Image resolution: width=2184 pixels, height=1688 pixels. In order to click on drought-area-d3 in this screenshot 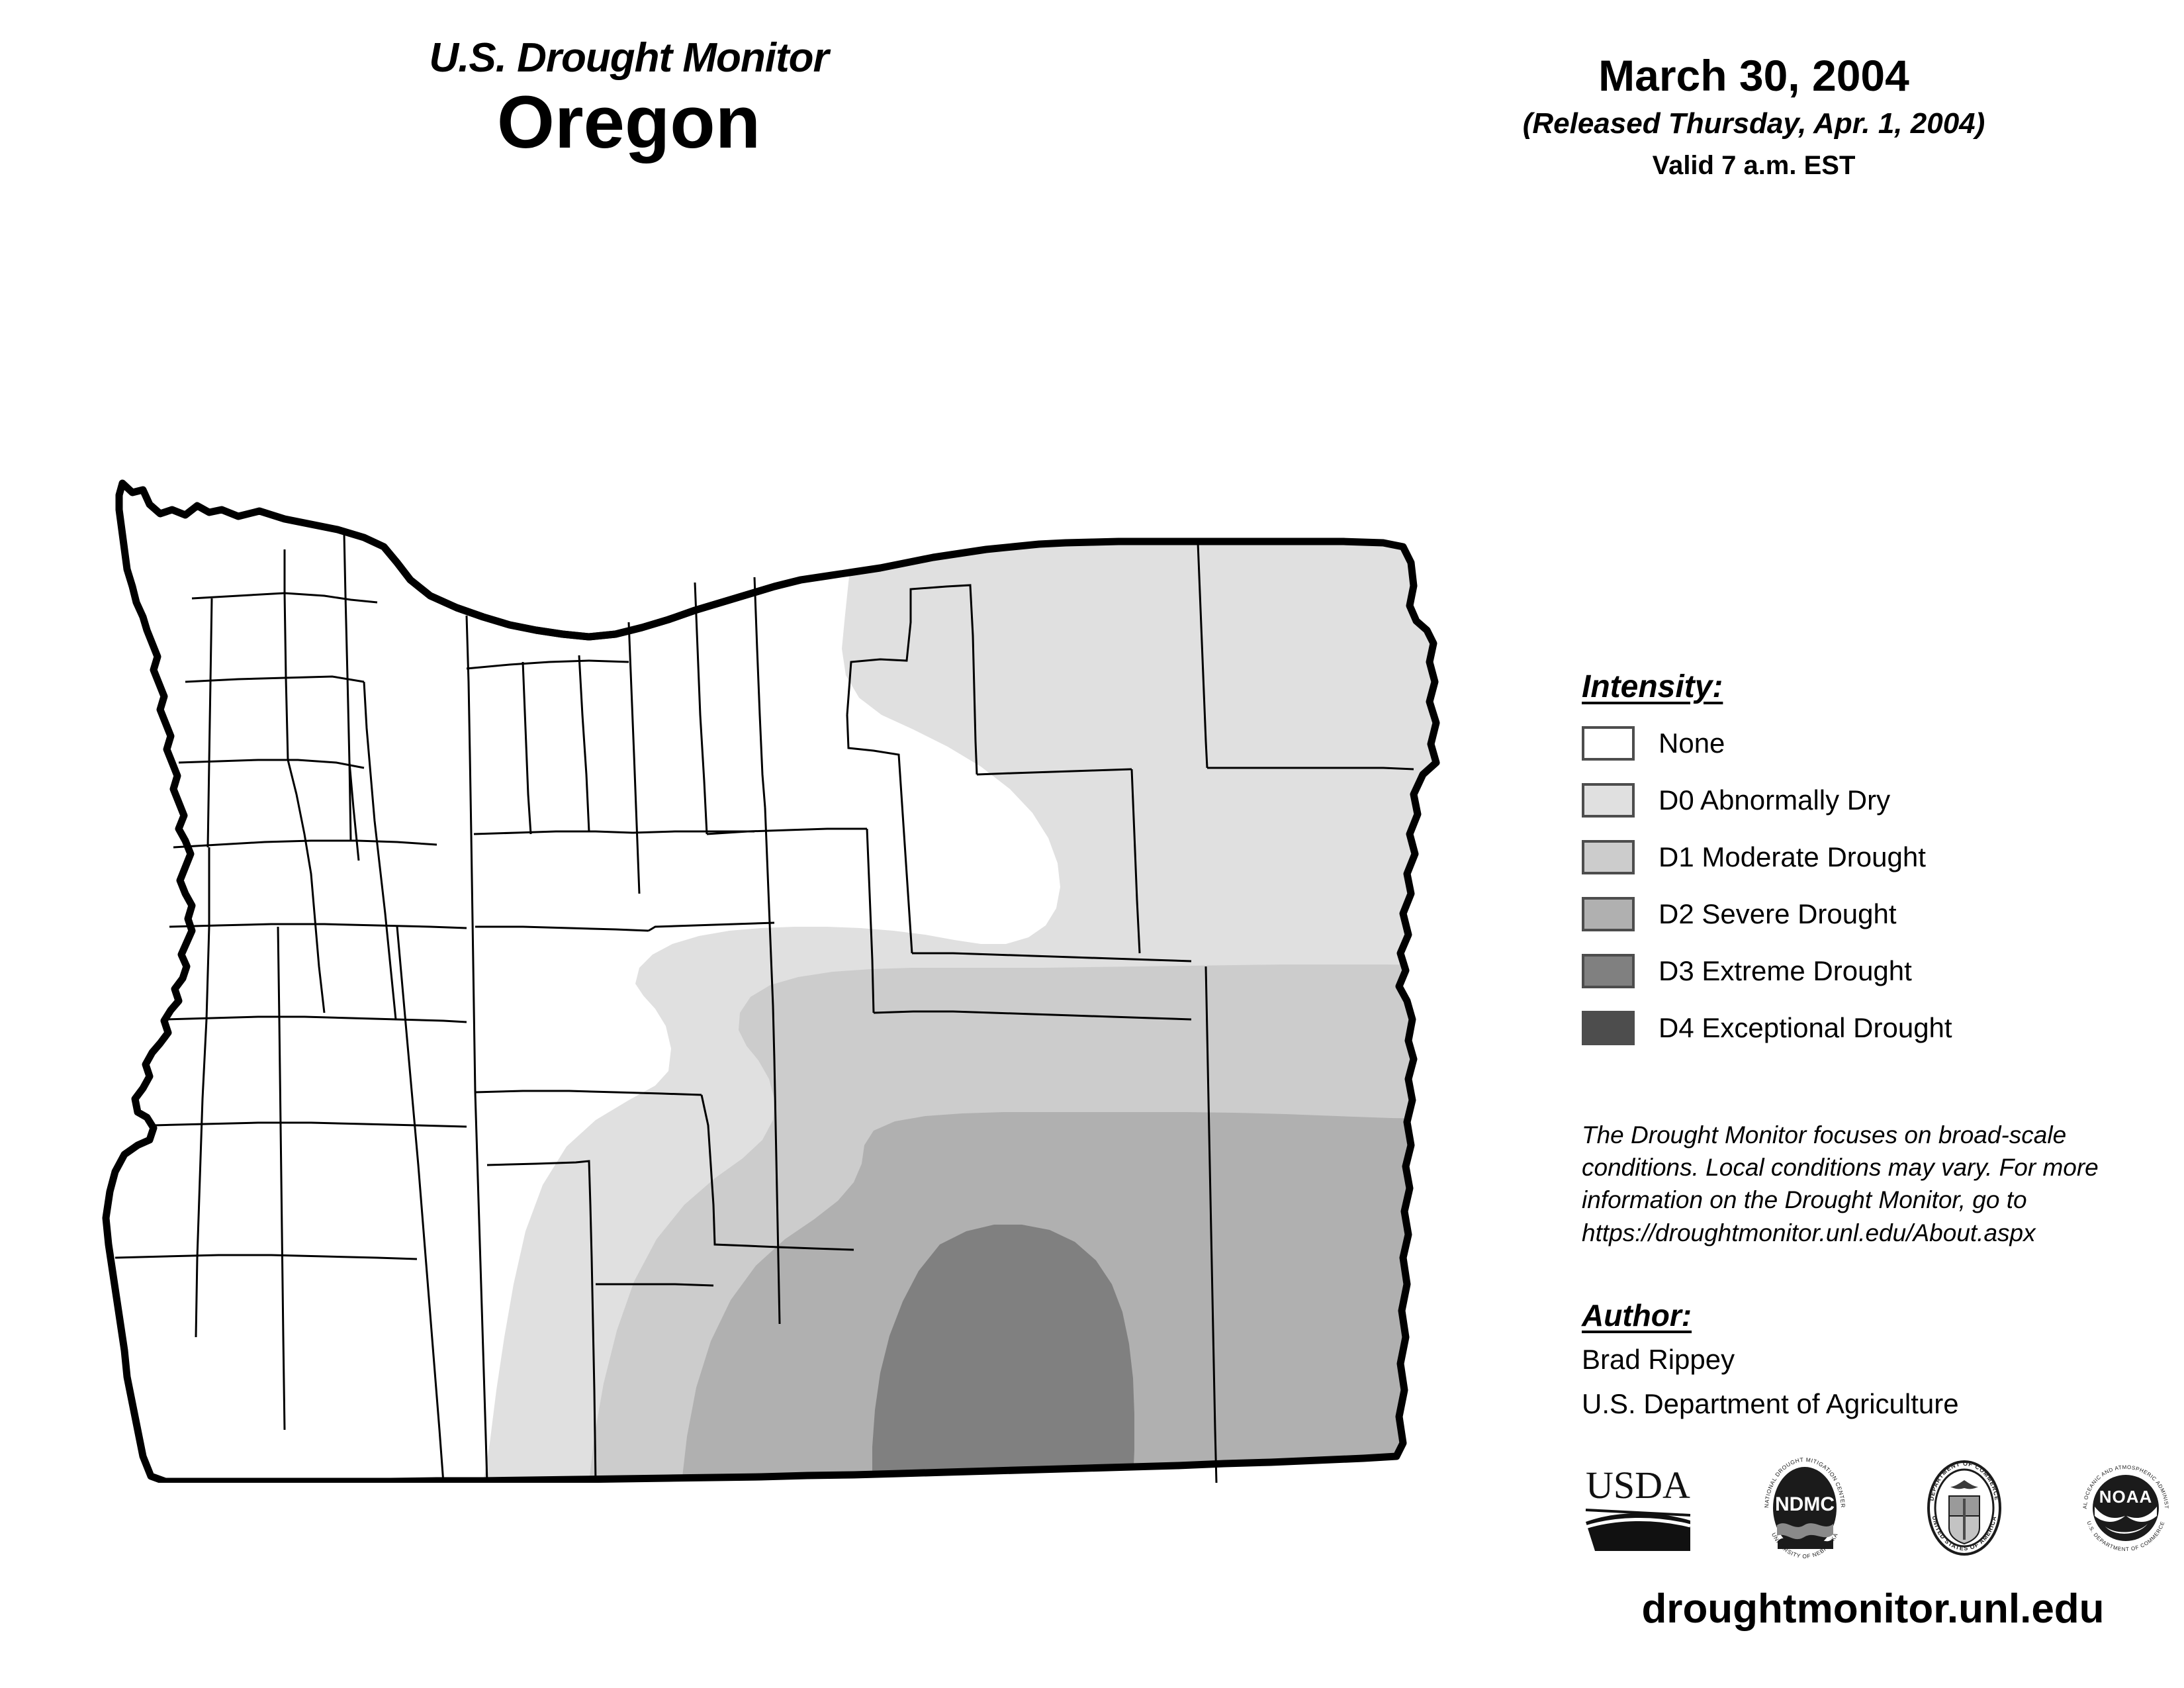, I will do `click(1003, 1353)`.